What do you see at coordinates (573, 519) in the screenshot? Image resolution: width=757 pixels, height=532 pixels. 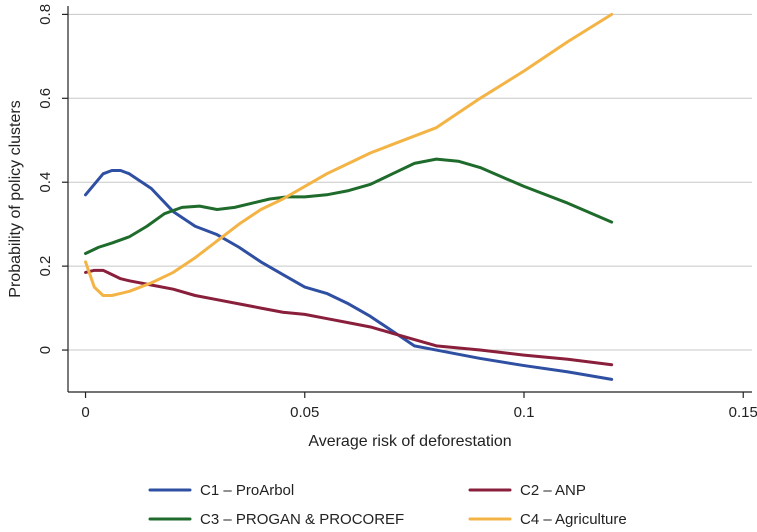 I see `legend-label-c4: C4 – Agriculture` at bounding box center [573, 519].